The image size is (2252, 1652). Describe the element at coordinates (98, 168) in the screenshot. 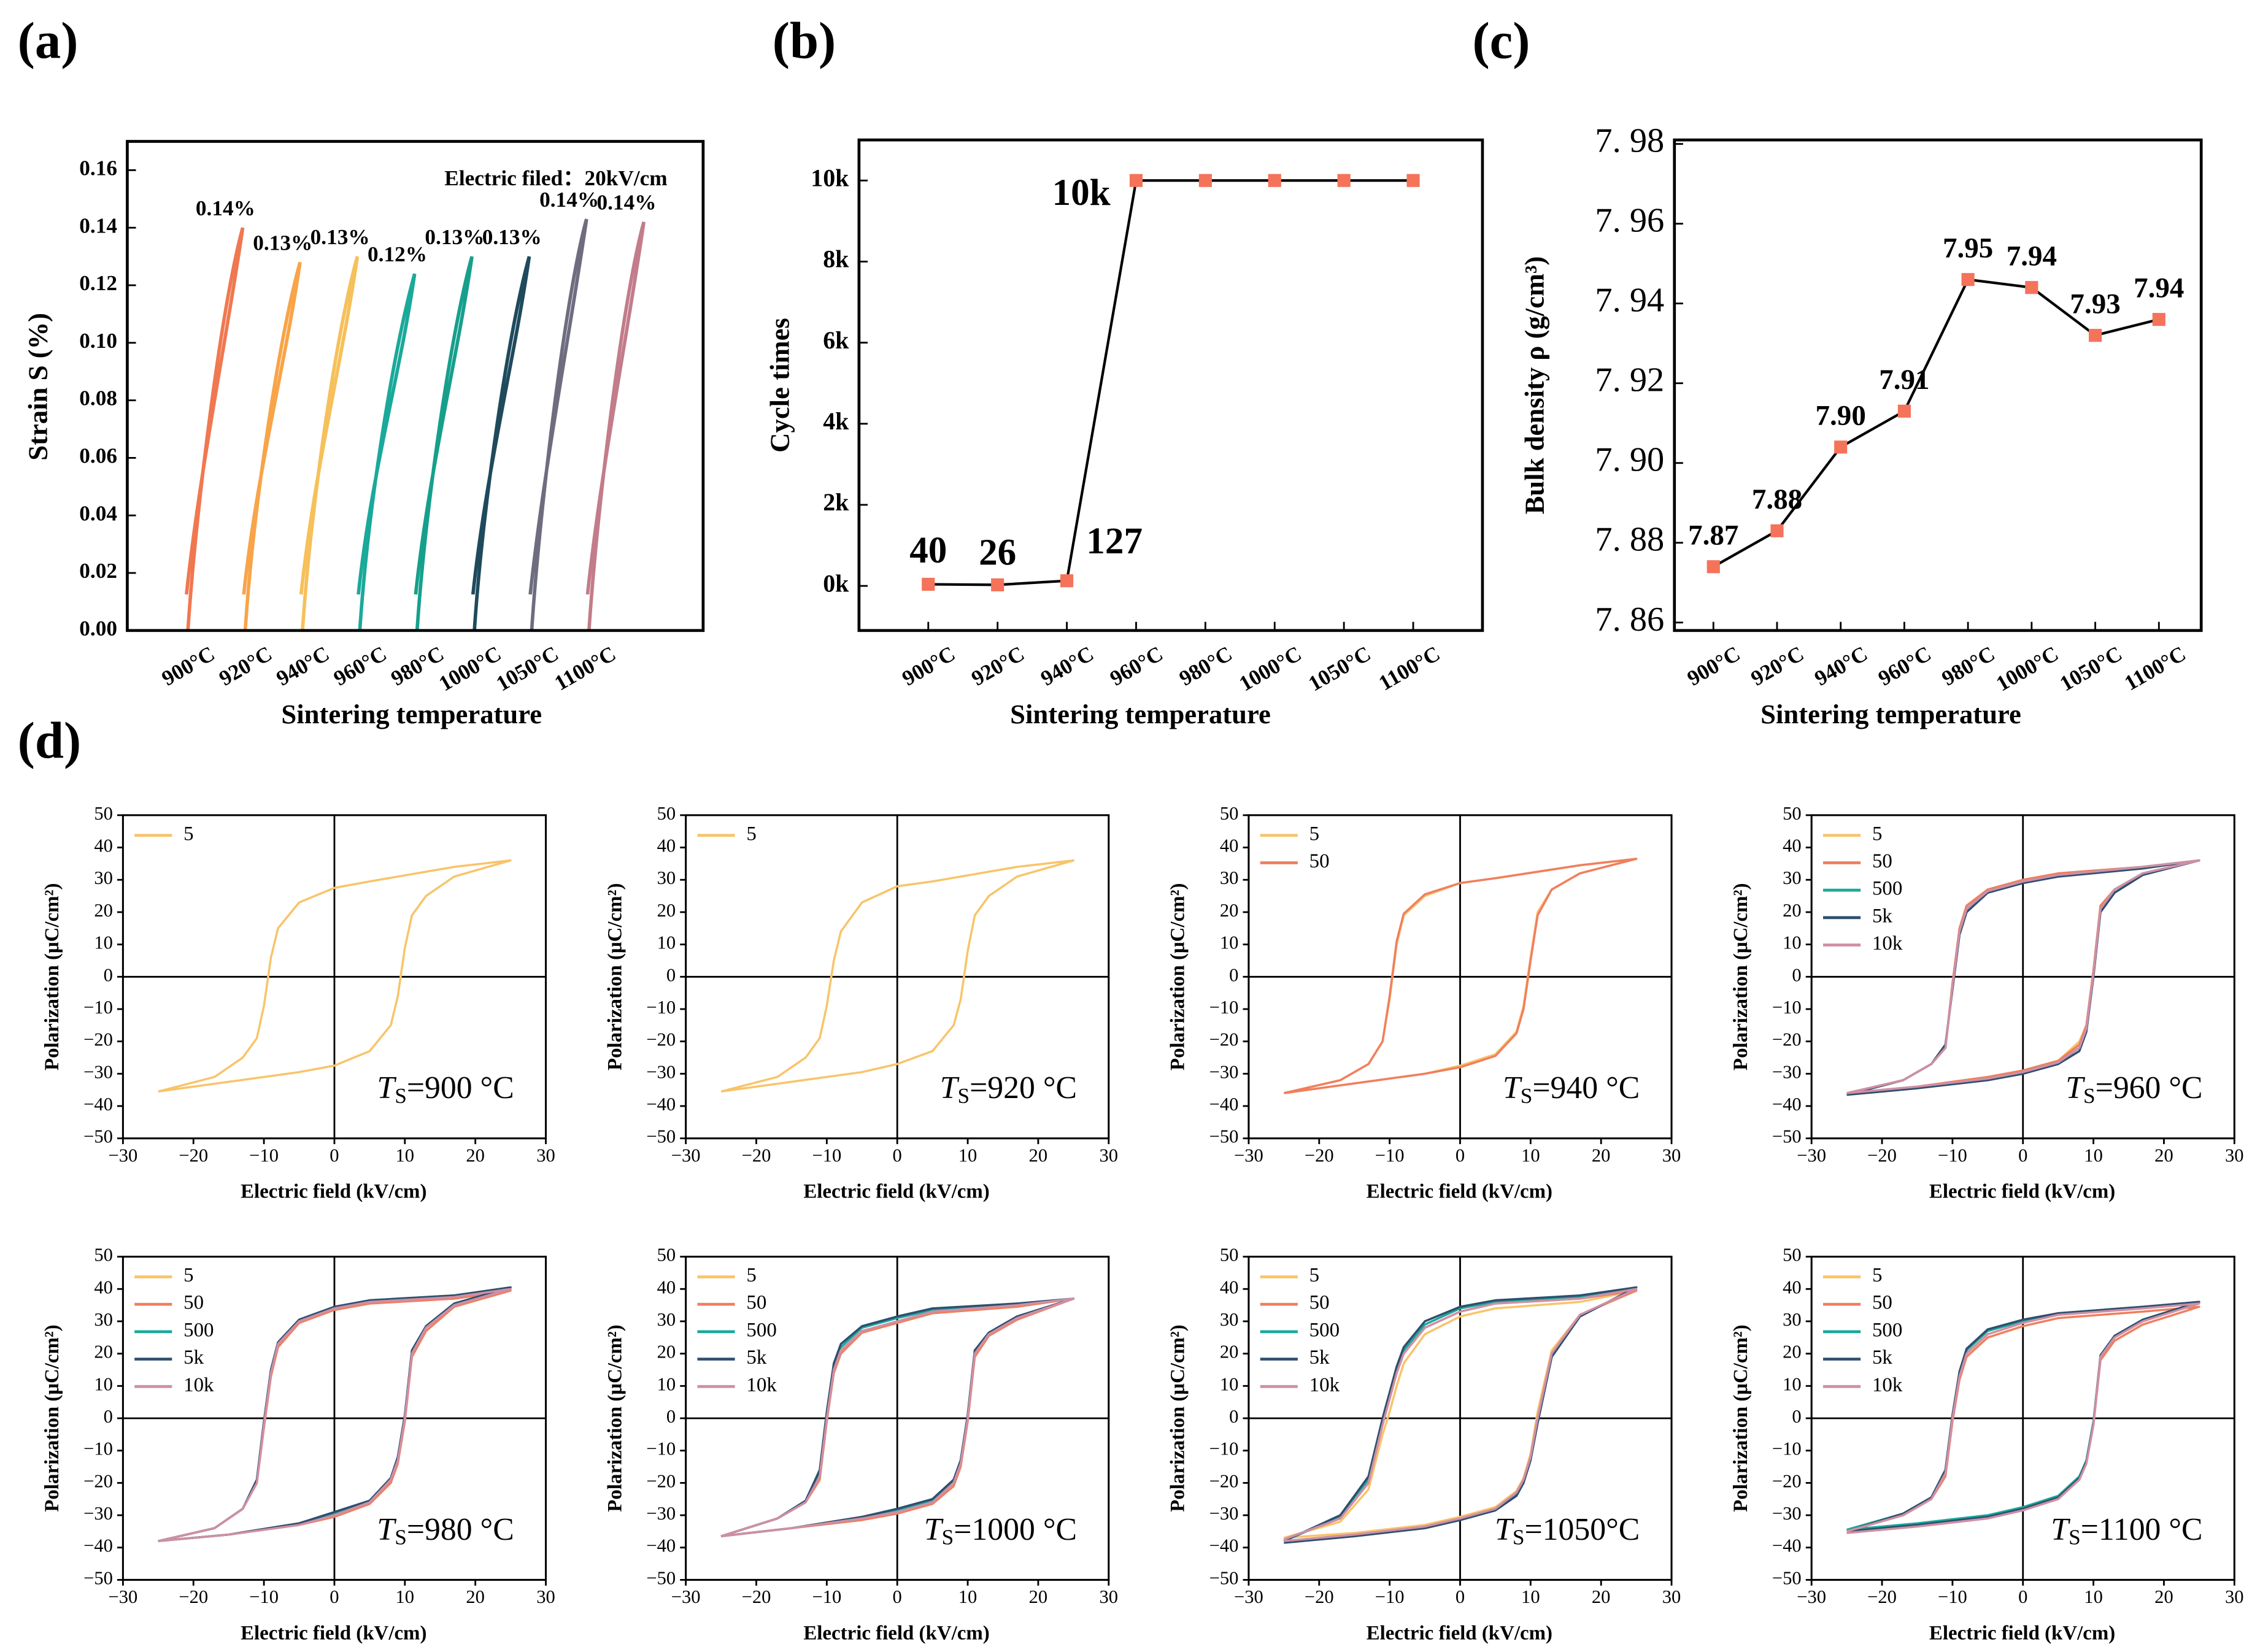

I see `y-tick-label: 0.16` at that location.